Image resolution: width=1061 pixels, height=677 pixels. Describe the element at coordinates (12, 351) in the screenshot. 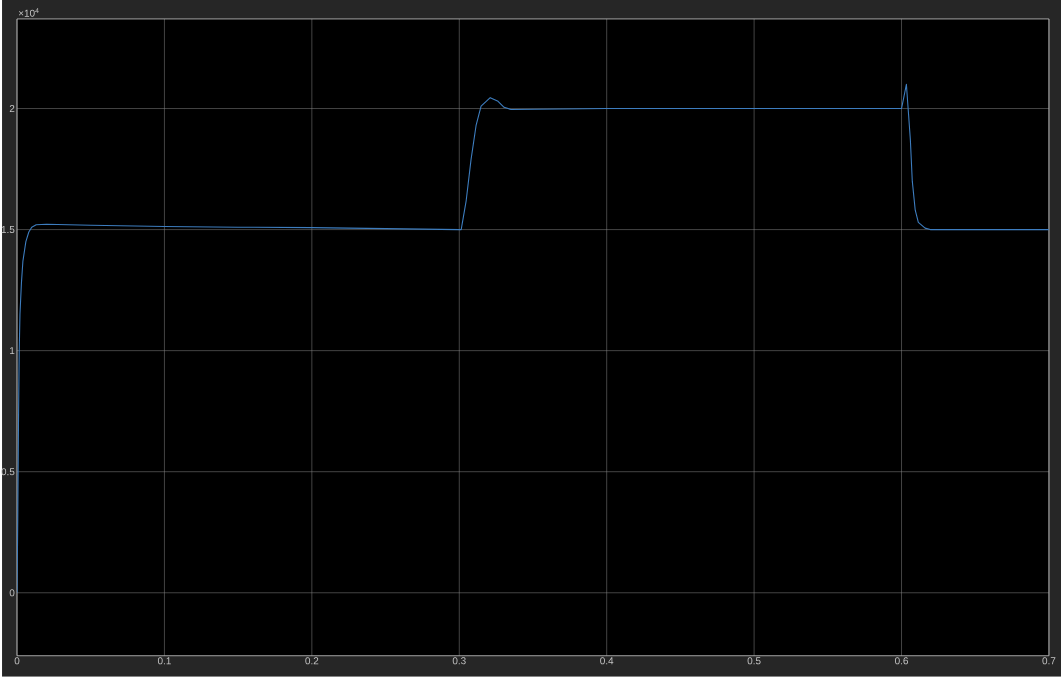

I see `y-tick-label: 1` at that location.